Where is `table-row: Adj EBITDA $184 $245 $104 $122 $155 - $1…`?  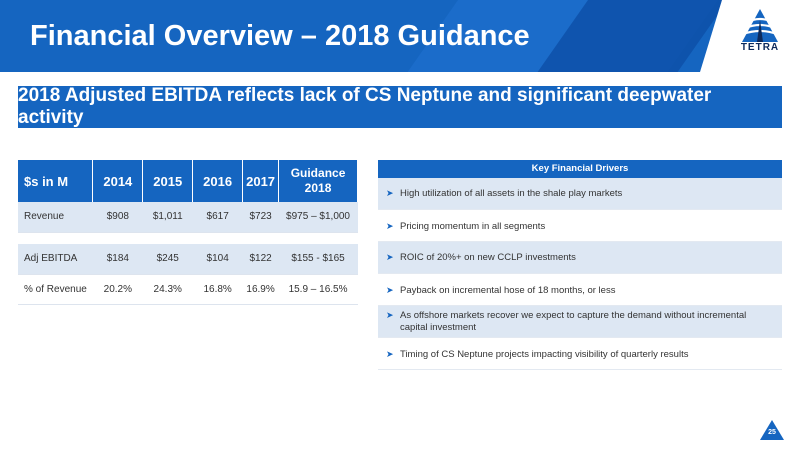
table-row: Adj EBITDA $184 $245 $104 $122 $155 - $1… is located at coordinates (188, 259).